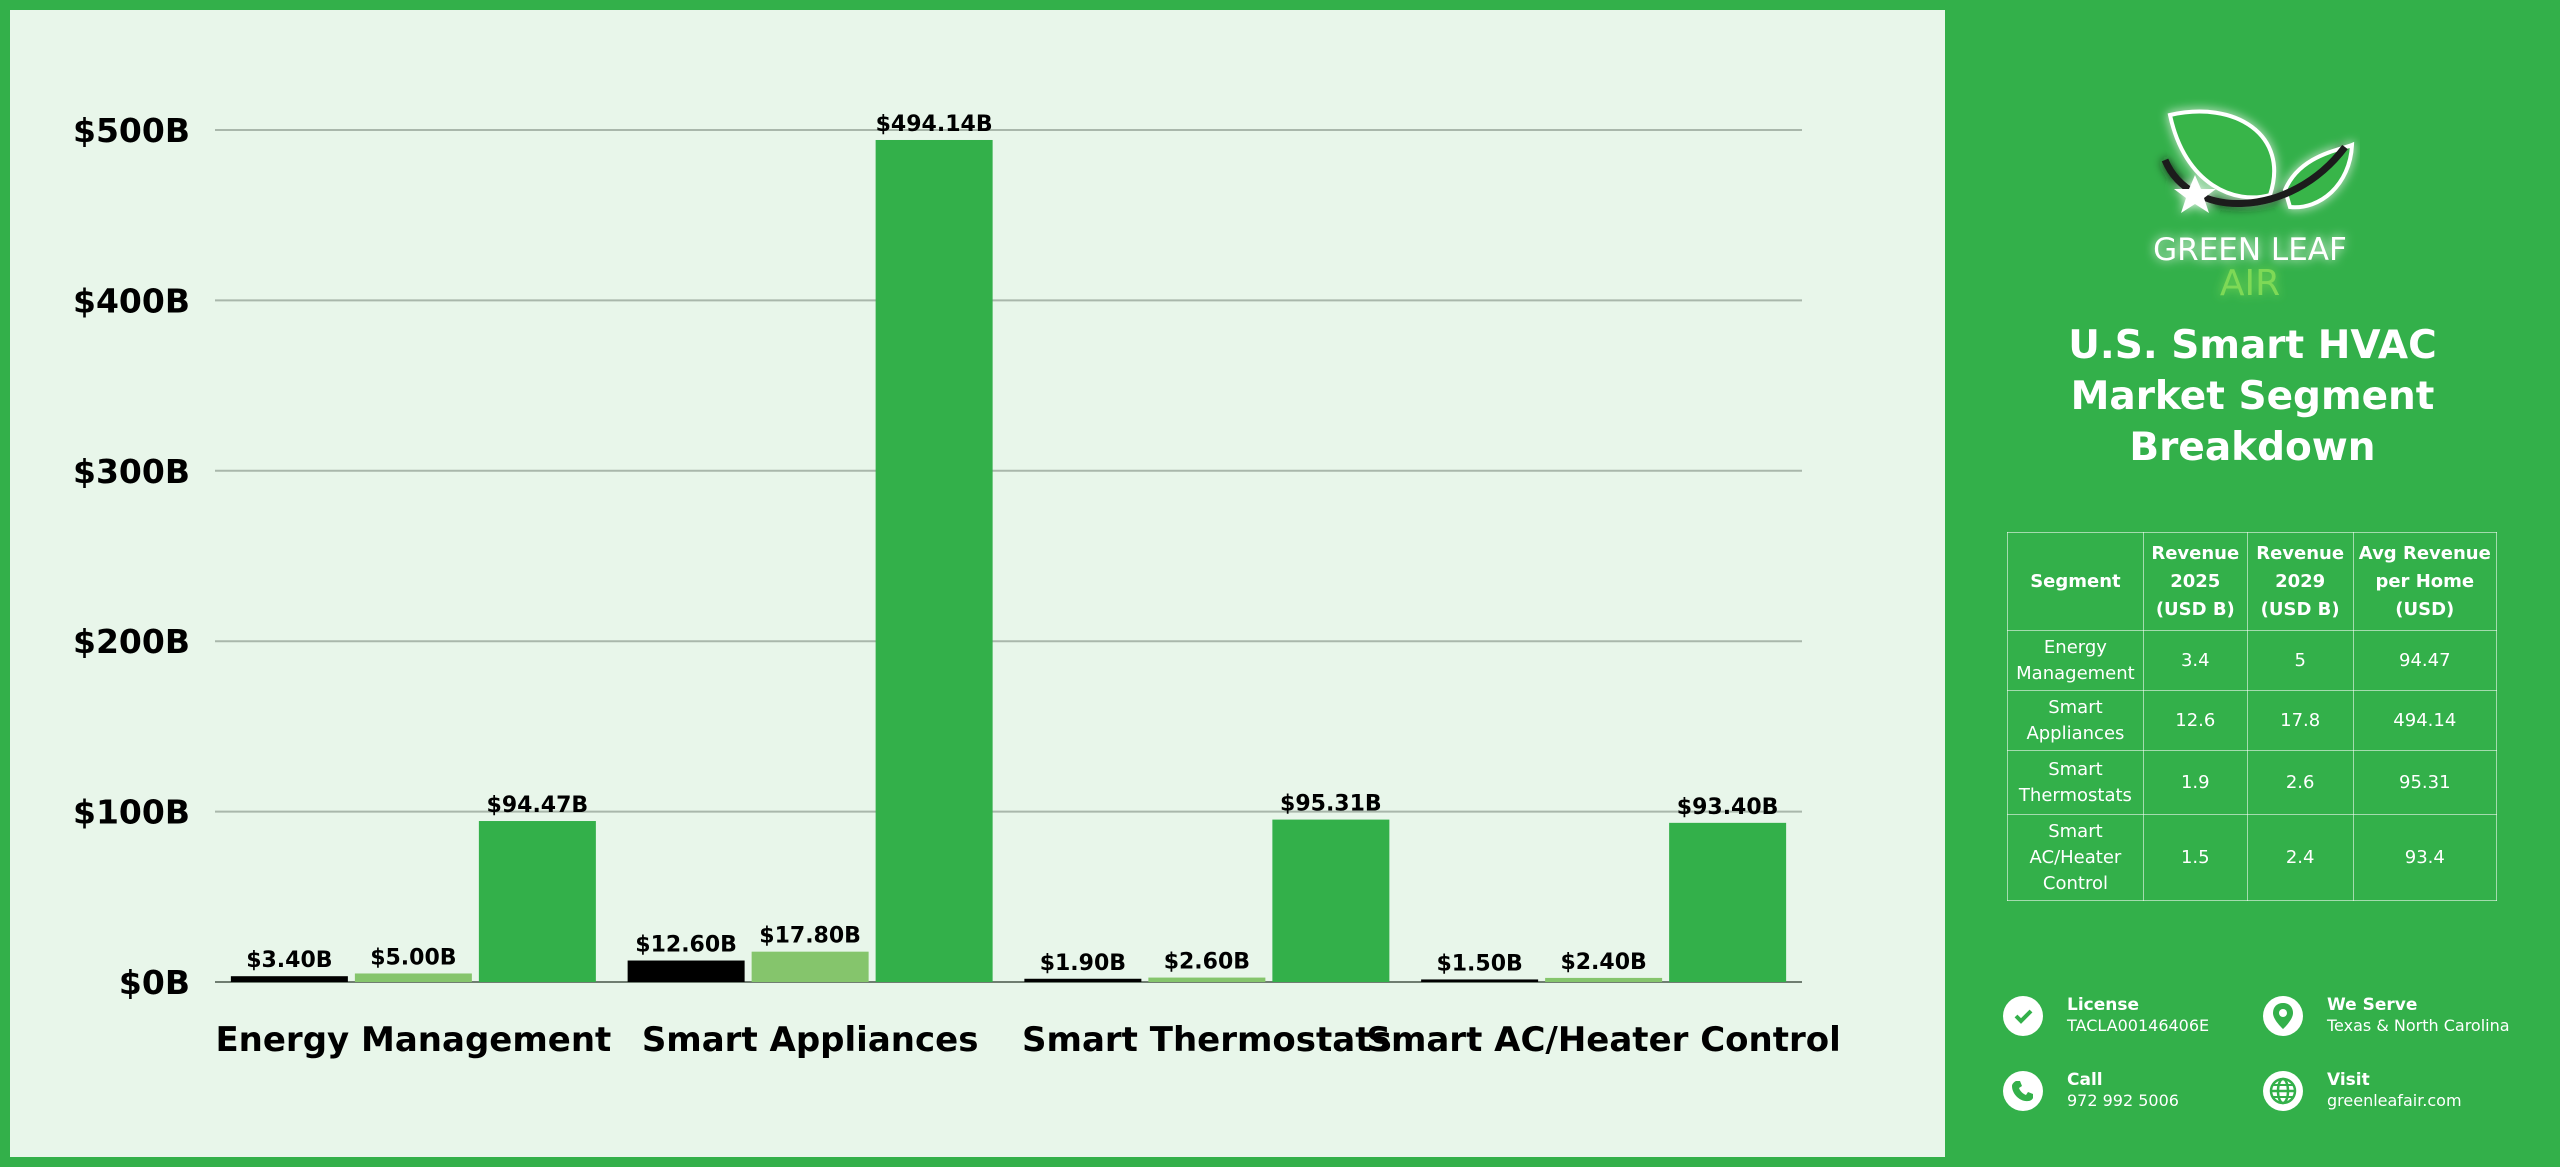 The width and height of the screenshot is (2560, 1167). What do you see at coordinates (2425, 581) in the screenshot?
I see `table-header-cell: Avg Revenue per Home (USD)` at bounding box center [2425, 581].